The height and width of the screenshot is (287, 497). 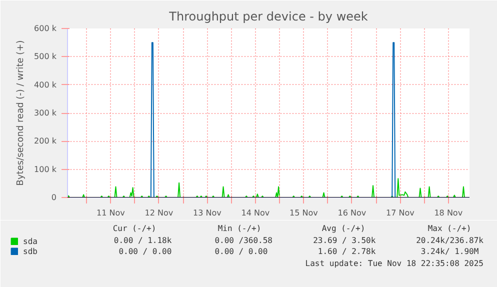 What do you see at coordinates (45, 169) in the screenshot?
I see `y-tick-label: 100 k` at bounding box center [45, 169].